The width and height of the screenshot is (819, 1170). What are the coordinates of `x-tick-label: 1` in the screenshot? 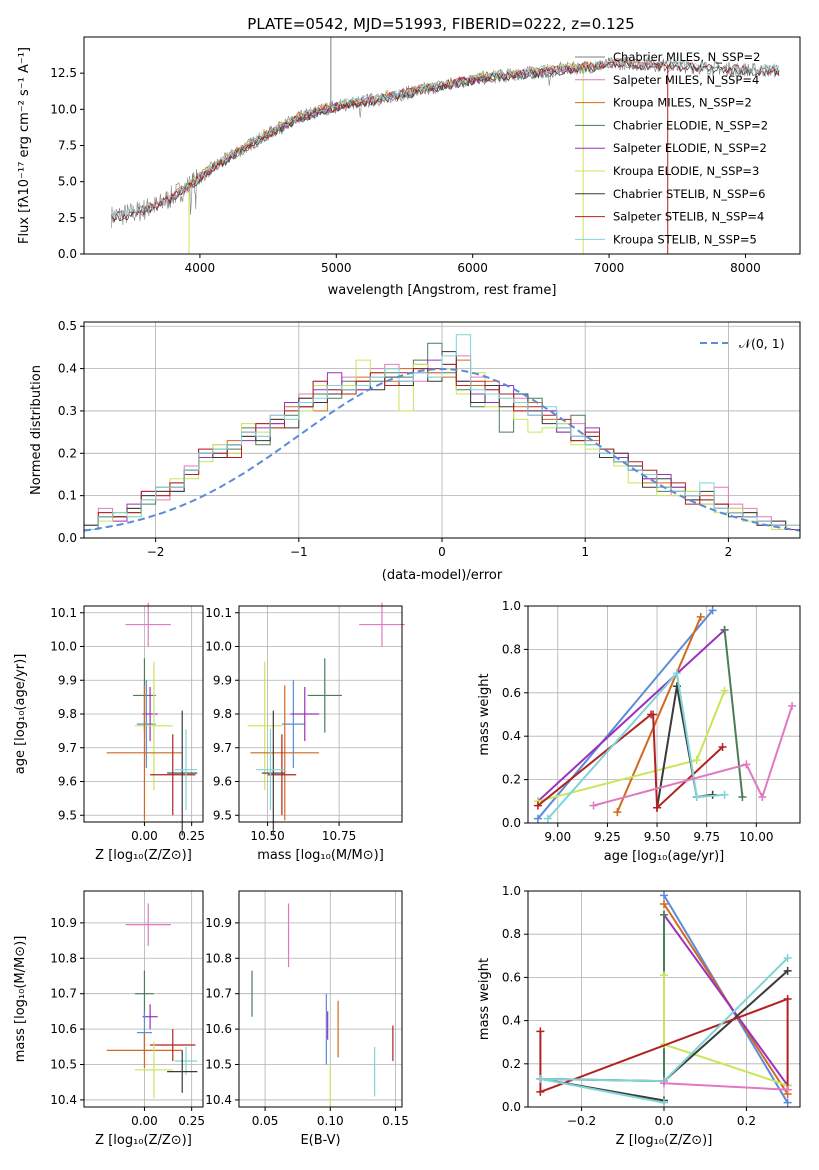 It's located at (585, 552).